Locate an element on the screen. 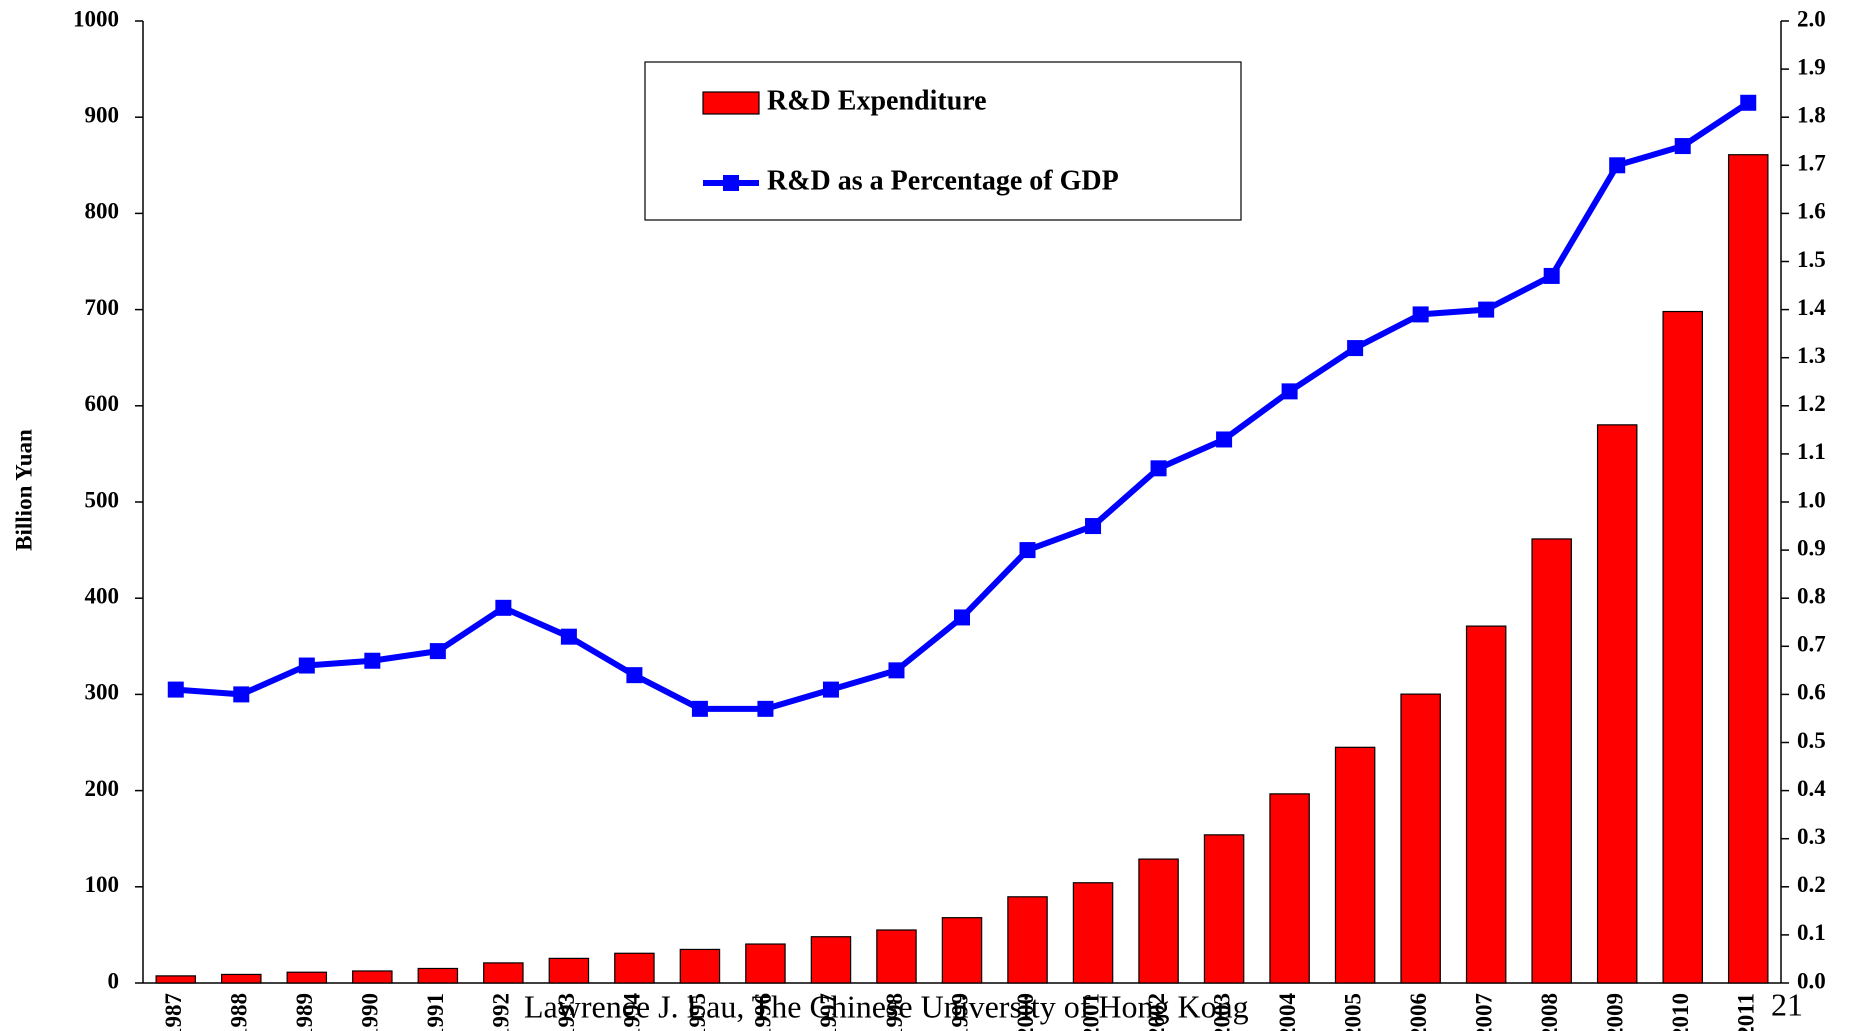 The width and height of the screenshot is (1866, 1031). x-tick-label: 2006 is located at coordinates (1418, 1012).